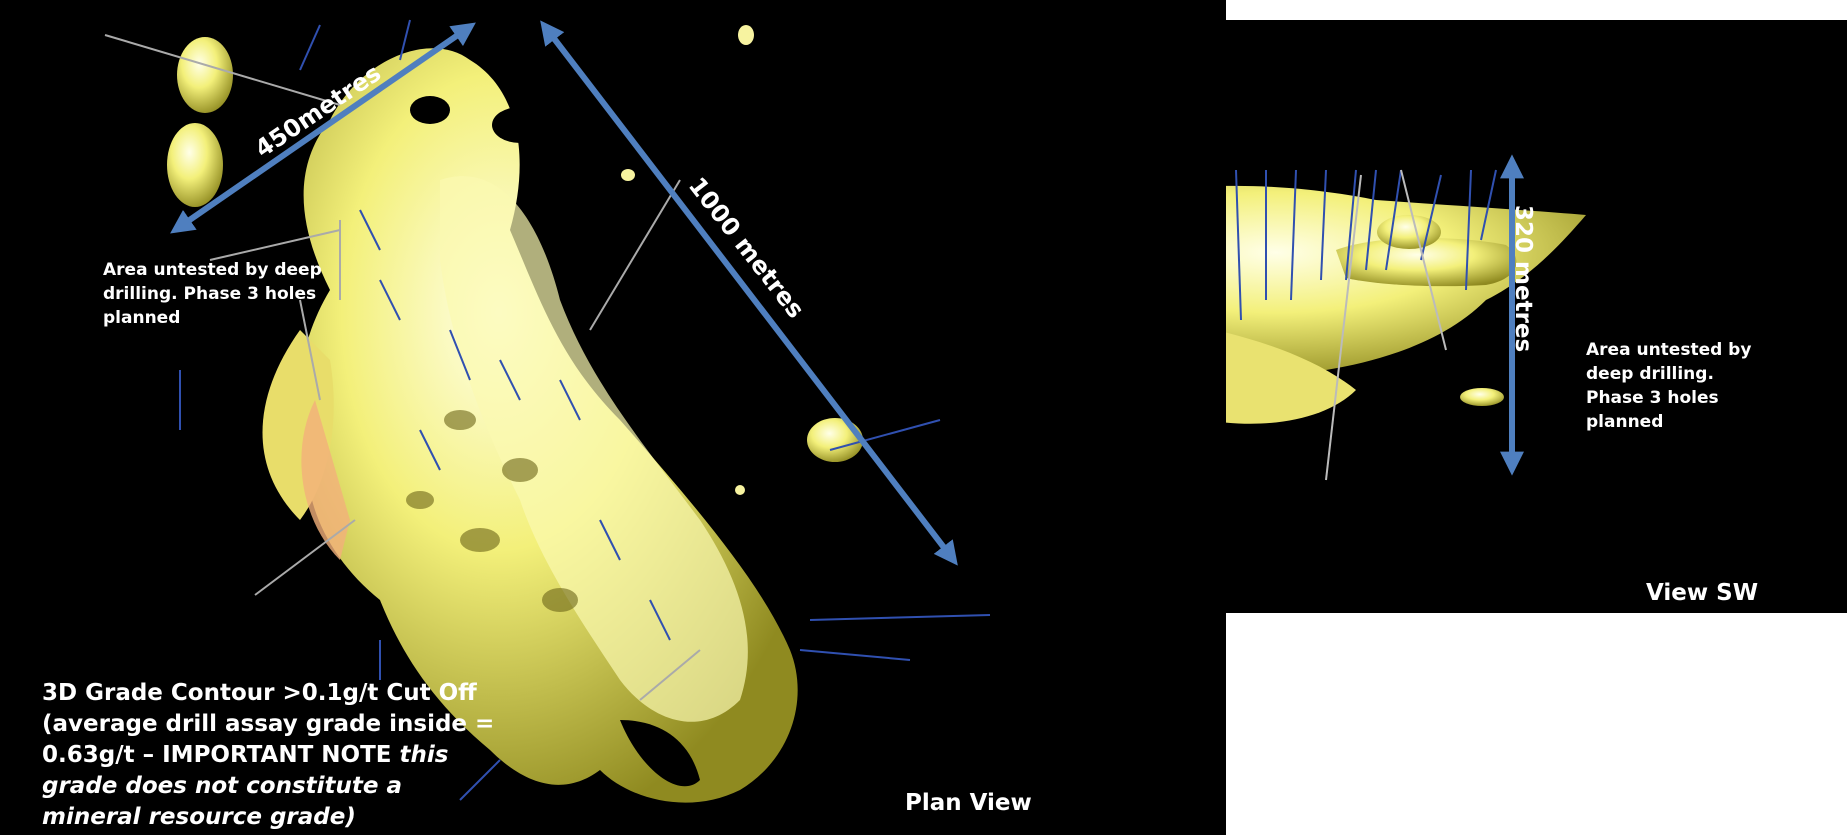 Image resolution: width=1847 pixels, height=835 pixels. I want to click on note-line: Area untested by deep, so click(212, 270).